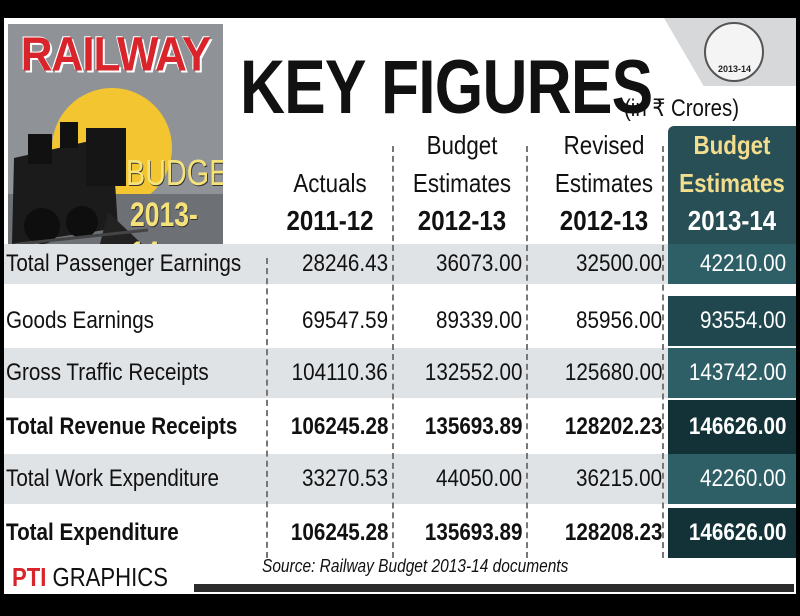 This screenshot has height=616, width=800. What do you see at coordinates (618, 478) in the screenshot?
I see `value-text: 36215.00` at bounding box center [618, 478].